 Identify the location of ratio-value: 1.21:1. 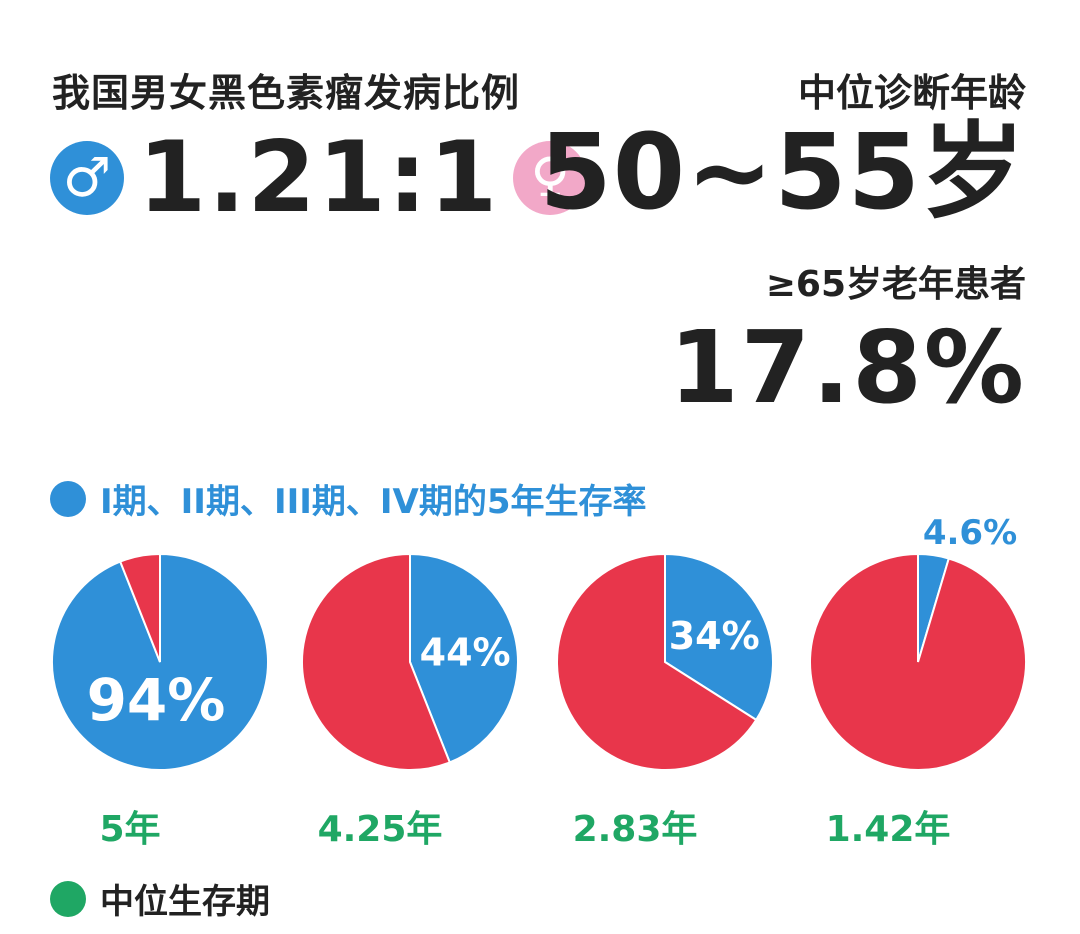
(319, 178).